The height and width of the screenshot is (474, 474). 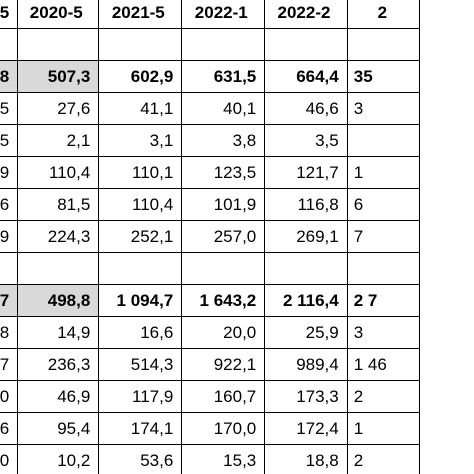 I want to click on table-cell: 25,9, so click(x=306, y=332).